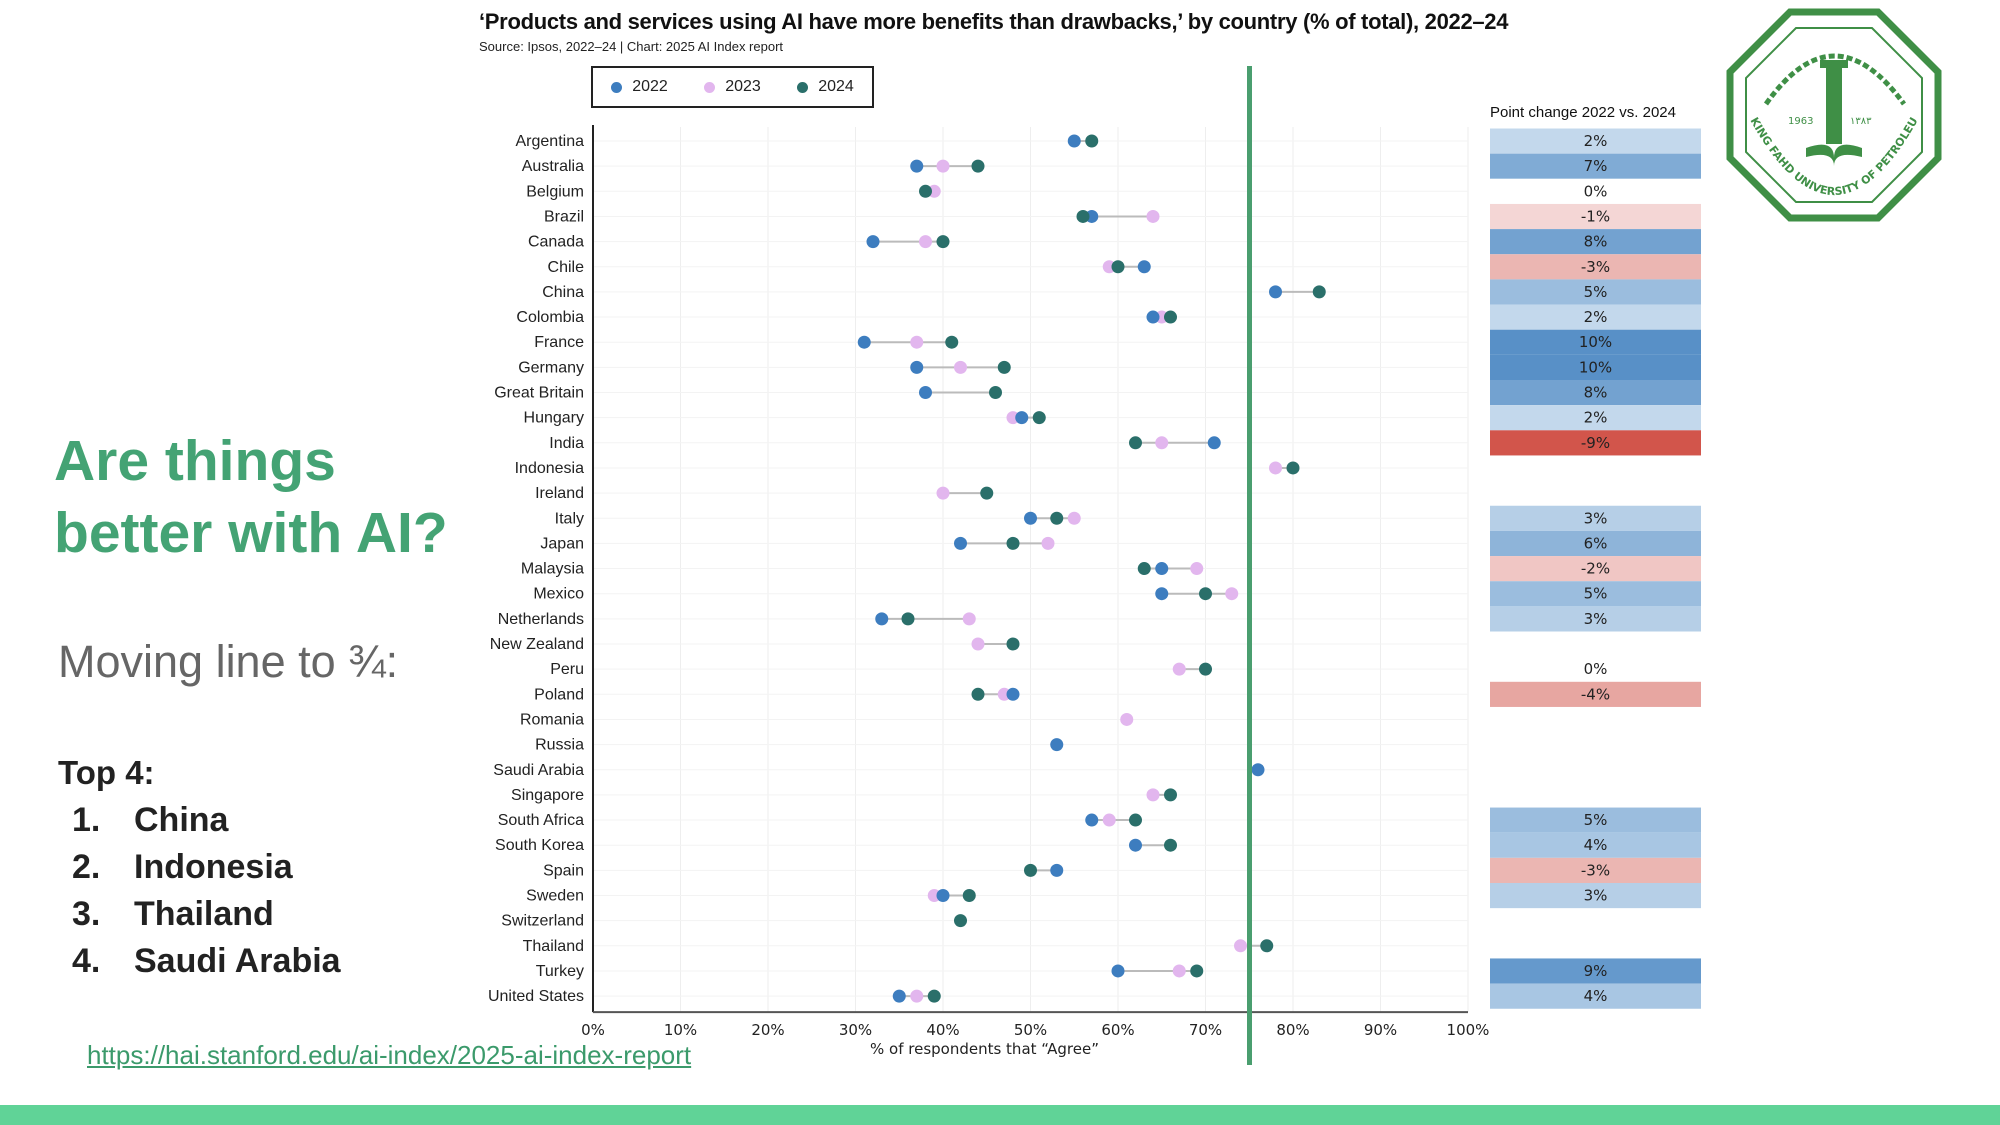 This screenshot has height=1125, width=2000. Describe the element at coordinates (251, 497) in the screenshot. I see `slide-heading: Are things better with AI?` at that location.